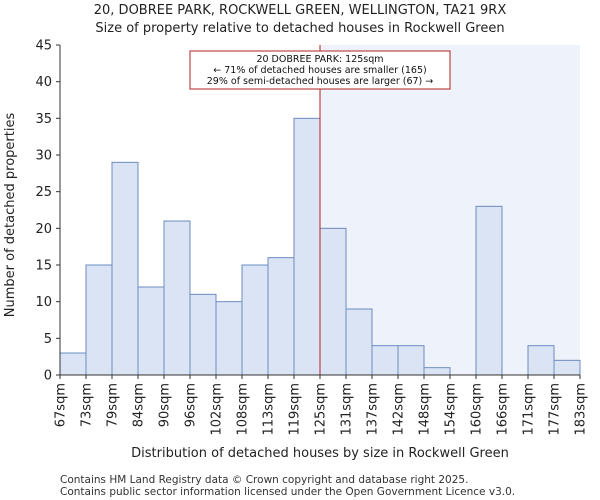  What do you see at coordinates (87, 405) in the screenshot?
I see `x-tick-label: 73sqm` at bounding box center [87, 405].